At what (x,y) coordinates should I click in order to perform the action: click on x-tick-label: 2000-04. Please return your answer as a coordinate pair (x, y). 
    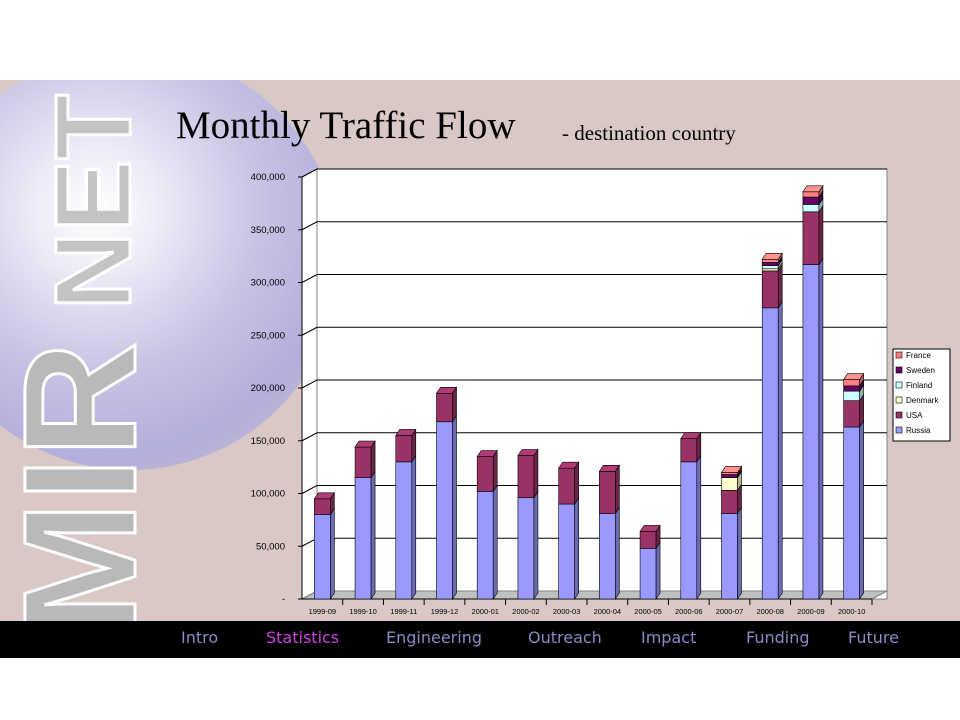
    Looking at the image, I should click on (608, 611).